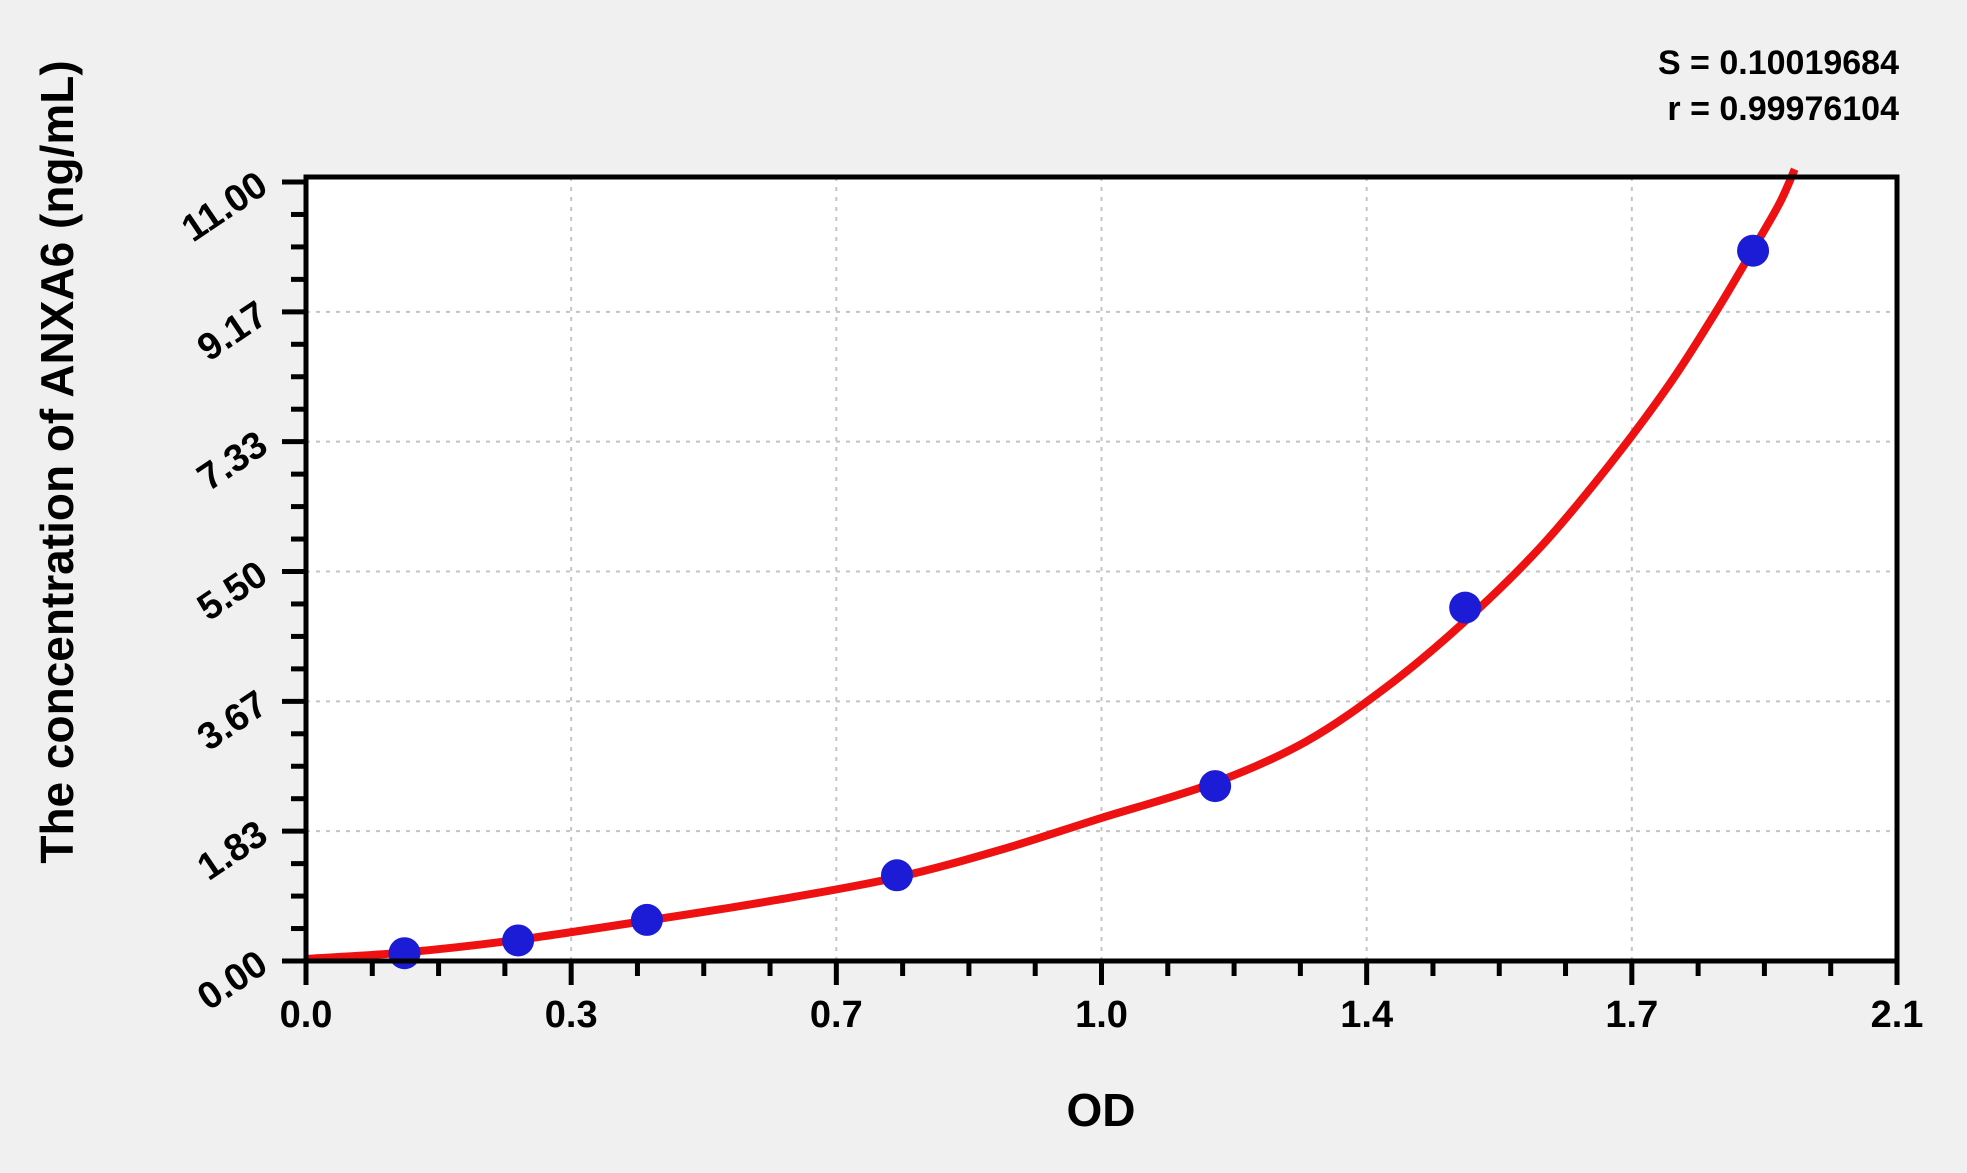 This screenshot has width=1967, height=1173. Describe the element at coordinates (836, 1015) in the screenshot. I see `x-tick-label: 0.7` at that location.